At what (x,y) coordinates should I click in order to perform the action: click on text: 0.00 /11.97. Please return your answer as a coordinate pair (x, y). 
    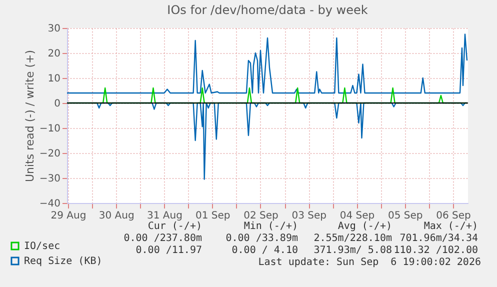
    Looking at the image, I should click on (168, 251).